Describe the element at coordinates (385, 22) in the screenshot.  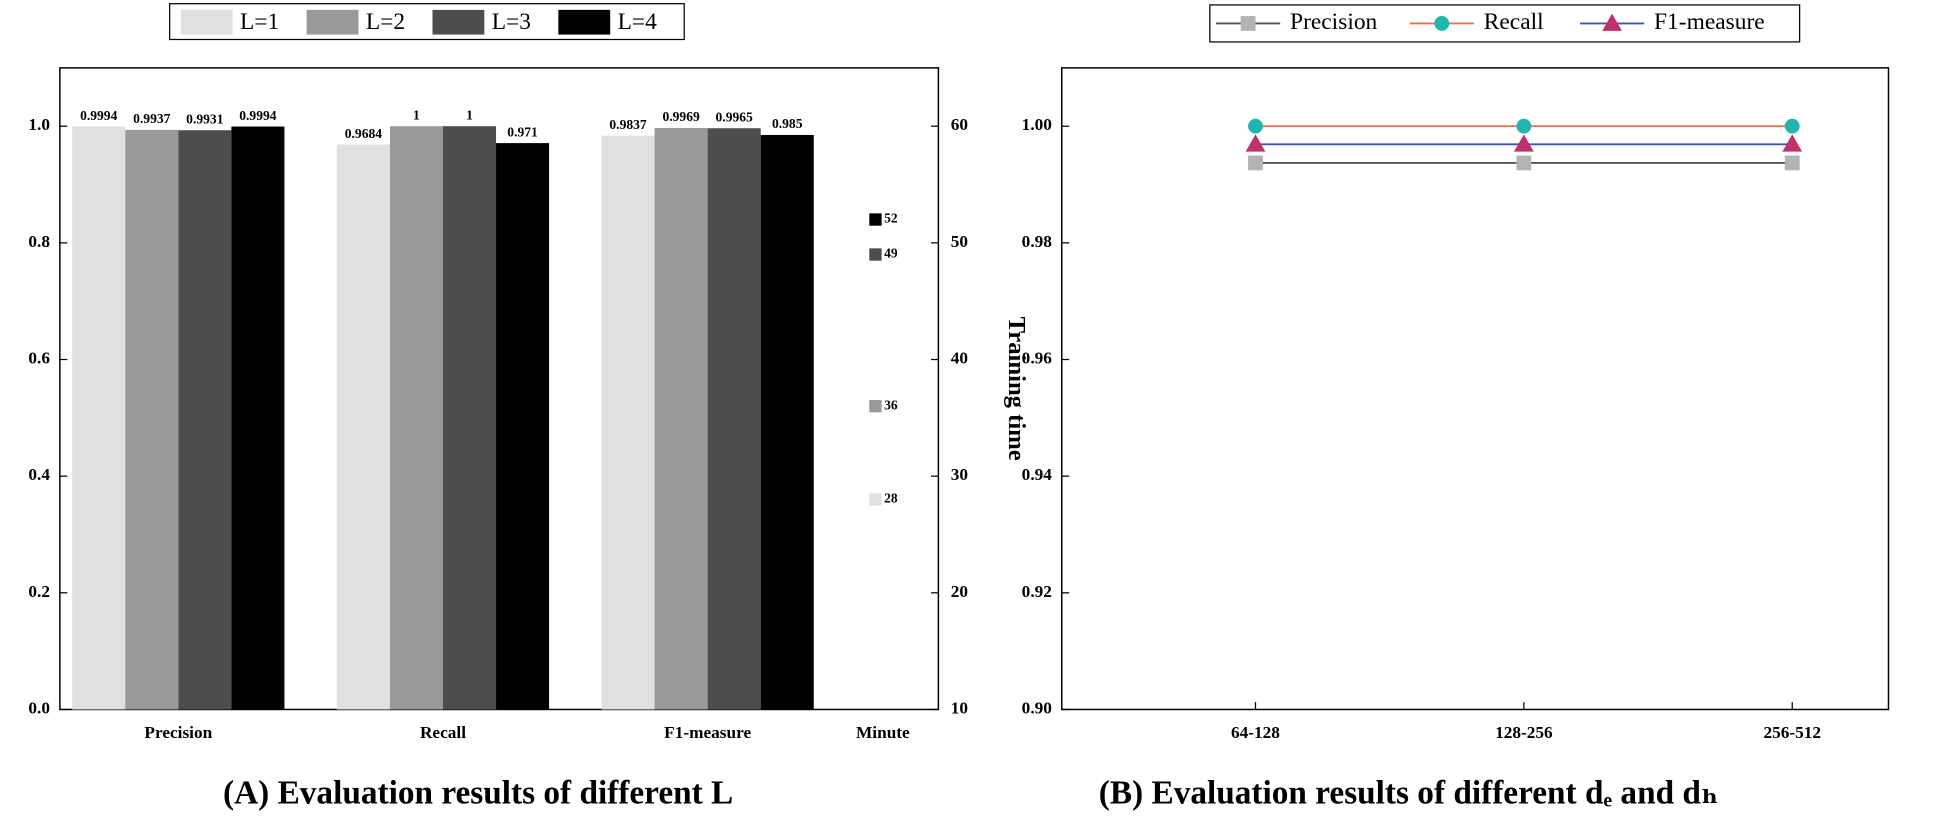
I see `legend-label: L=2` at that location.